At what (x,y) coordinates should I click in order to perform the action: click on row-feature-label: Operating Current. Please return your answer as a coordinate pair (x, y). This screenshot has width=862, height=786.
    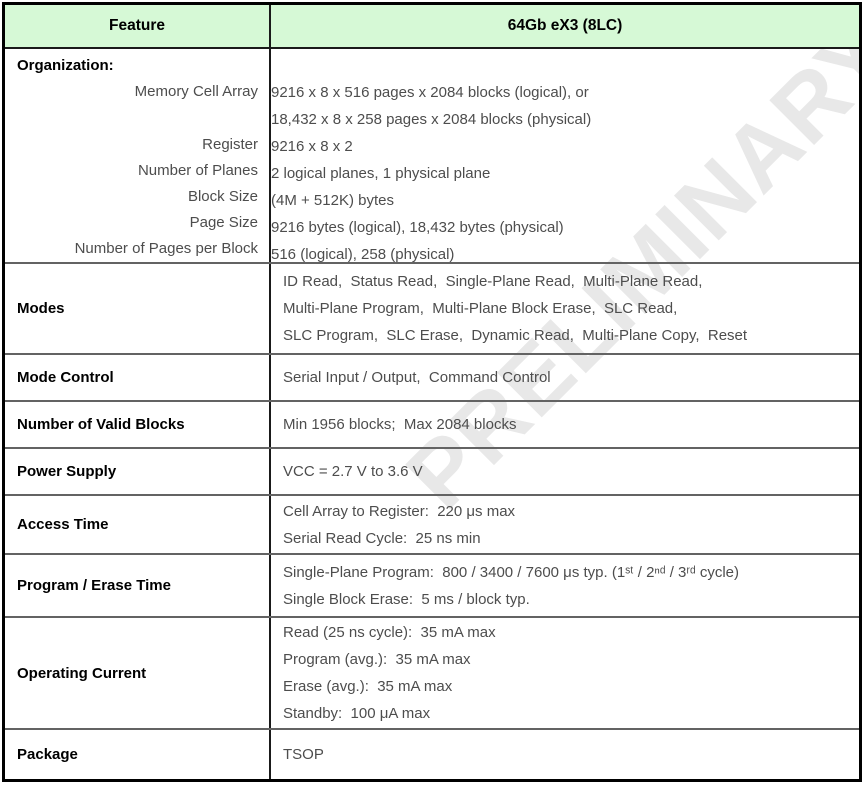
    Looking at the image, I should click on (138, 673).